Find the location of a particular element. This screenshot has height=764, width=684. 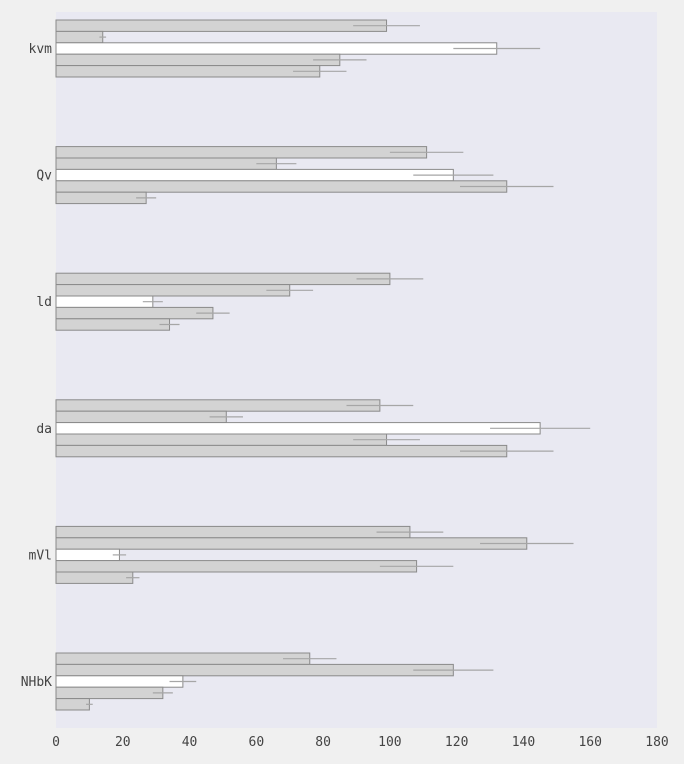

y-tick-label-da: da is located at coordinates (44, 429).